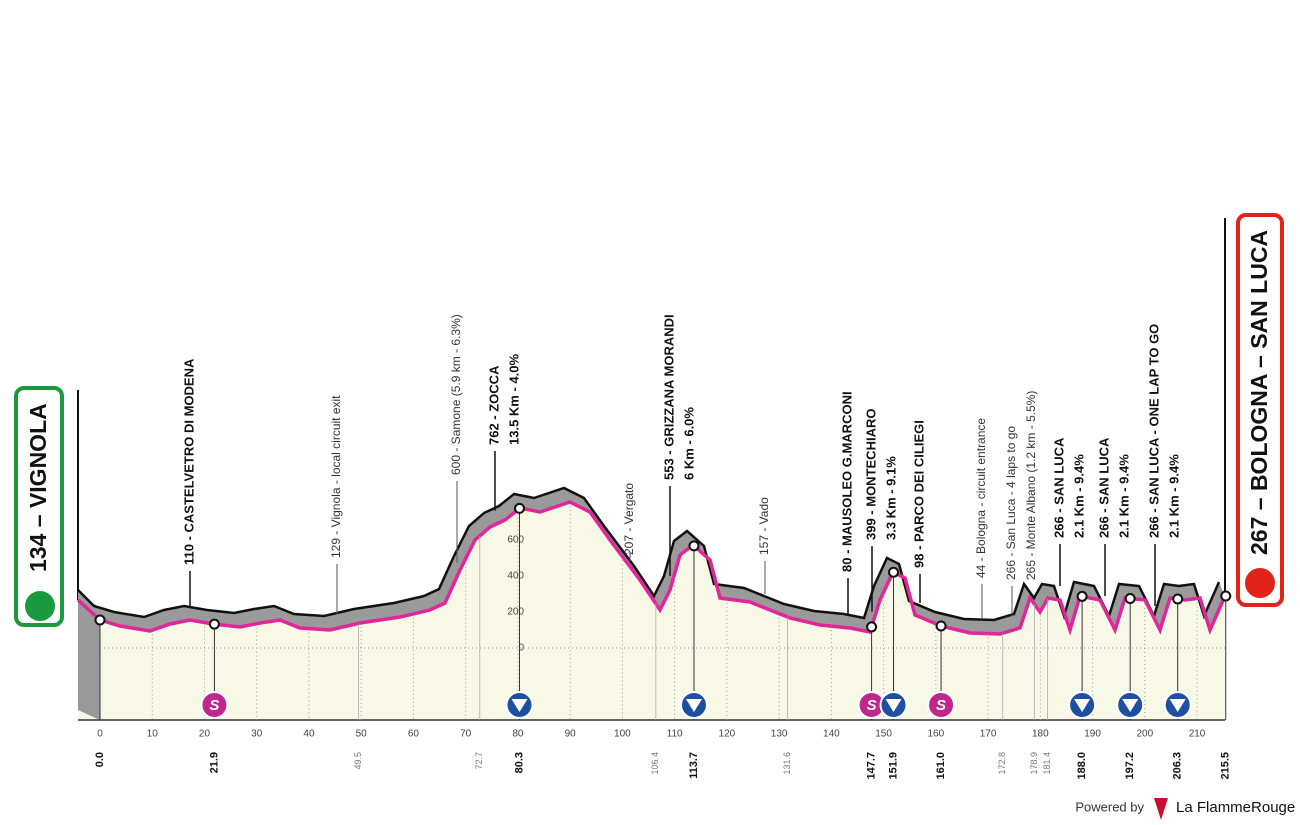  I want to click on finish-name: 267 – BOLOGNA – SAN LUCA, so click(1259, 392).